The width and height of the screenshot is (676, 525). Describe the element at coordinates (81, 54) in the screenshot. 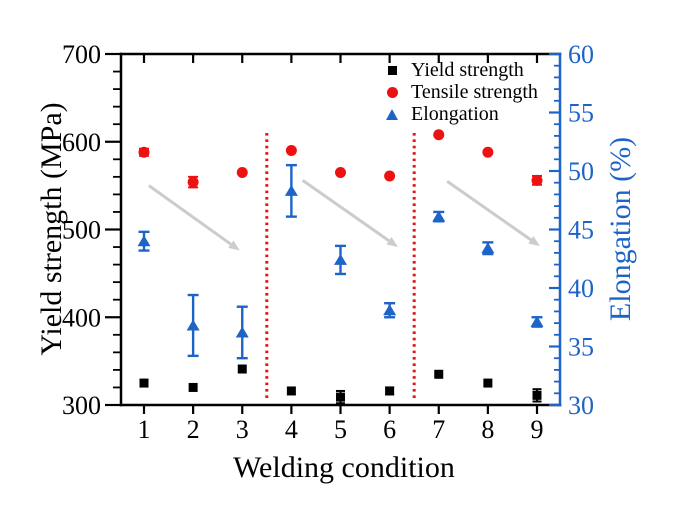

I see `left-axis-tick-label: 700` at that location.